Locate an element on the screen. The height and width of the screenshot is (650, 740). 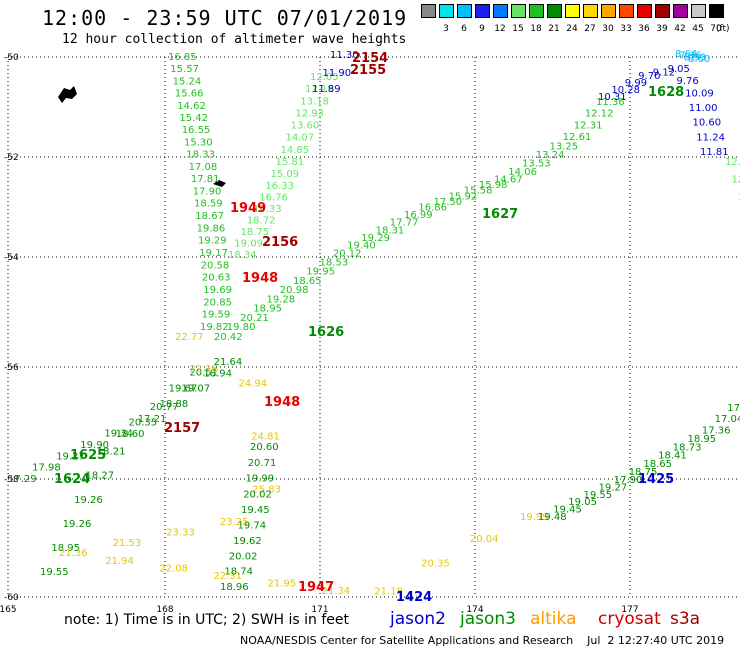
pass-time-label: 1947 is located at coordinates (316, 587).